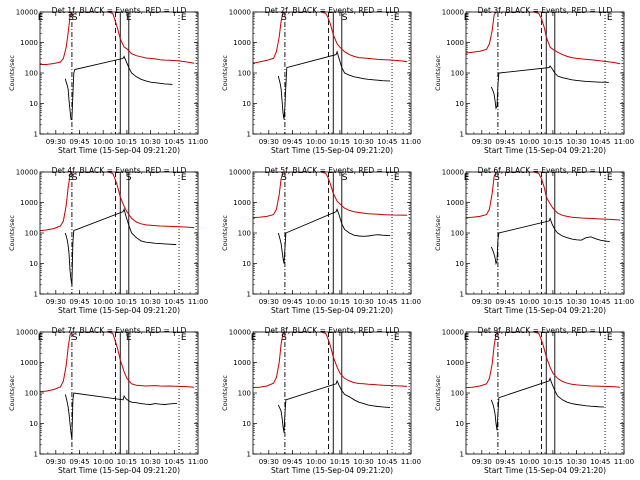 The image size is (640, 480). I want to click on panel-title: Det 3f, BLACK = Events, RED = LLD, so click(545, 10).